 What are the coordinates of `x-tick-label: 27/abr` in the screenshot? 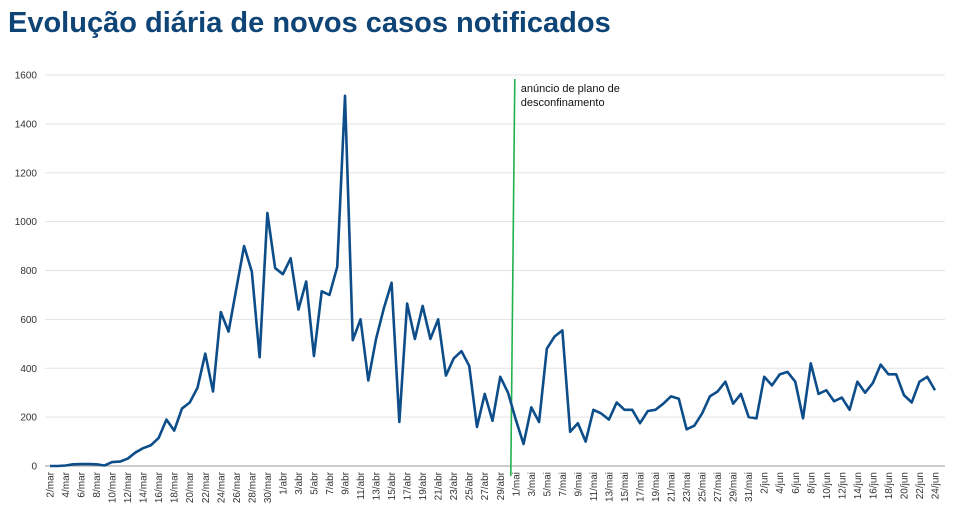 It's located at (485, 485).